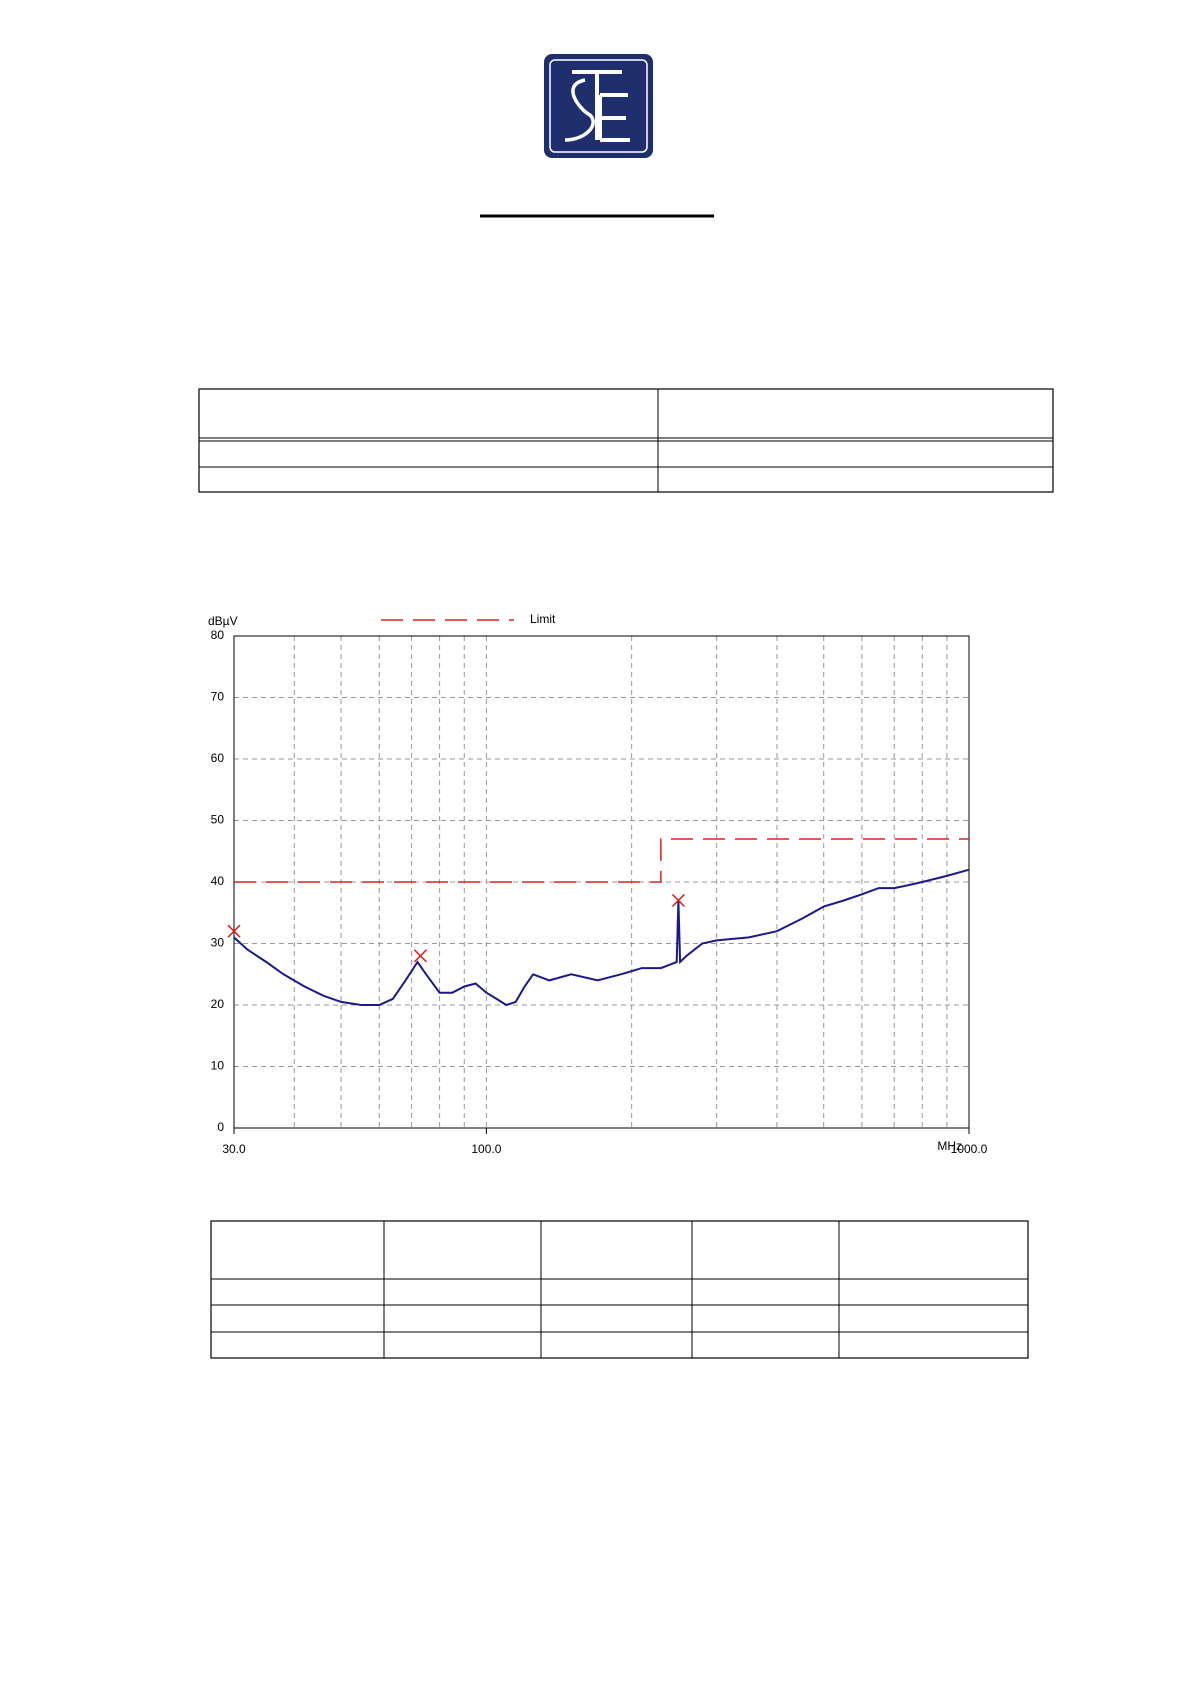 Image resolution: width=1191 pixels, height=1683 pixels. What do you see at coordinates (619, 1289) in the screenshot?
I see `results-table` at bounding box center [619, 1289].